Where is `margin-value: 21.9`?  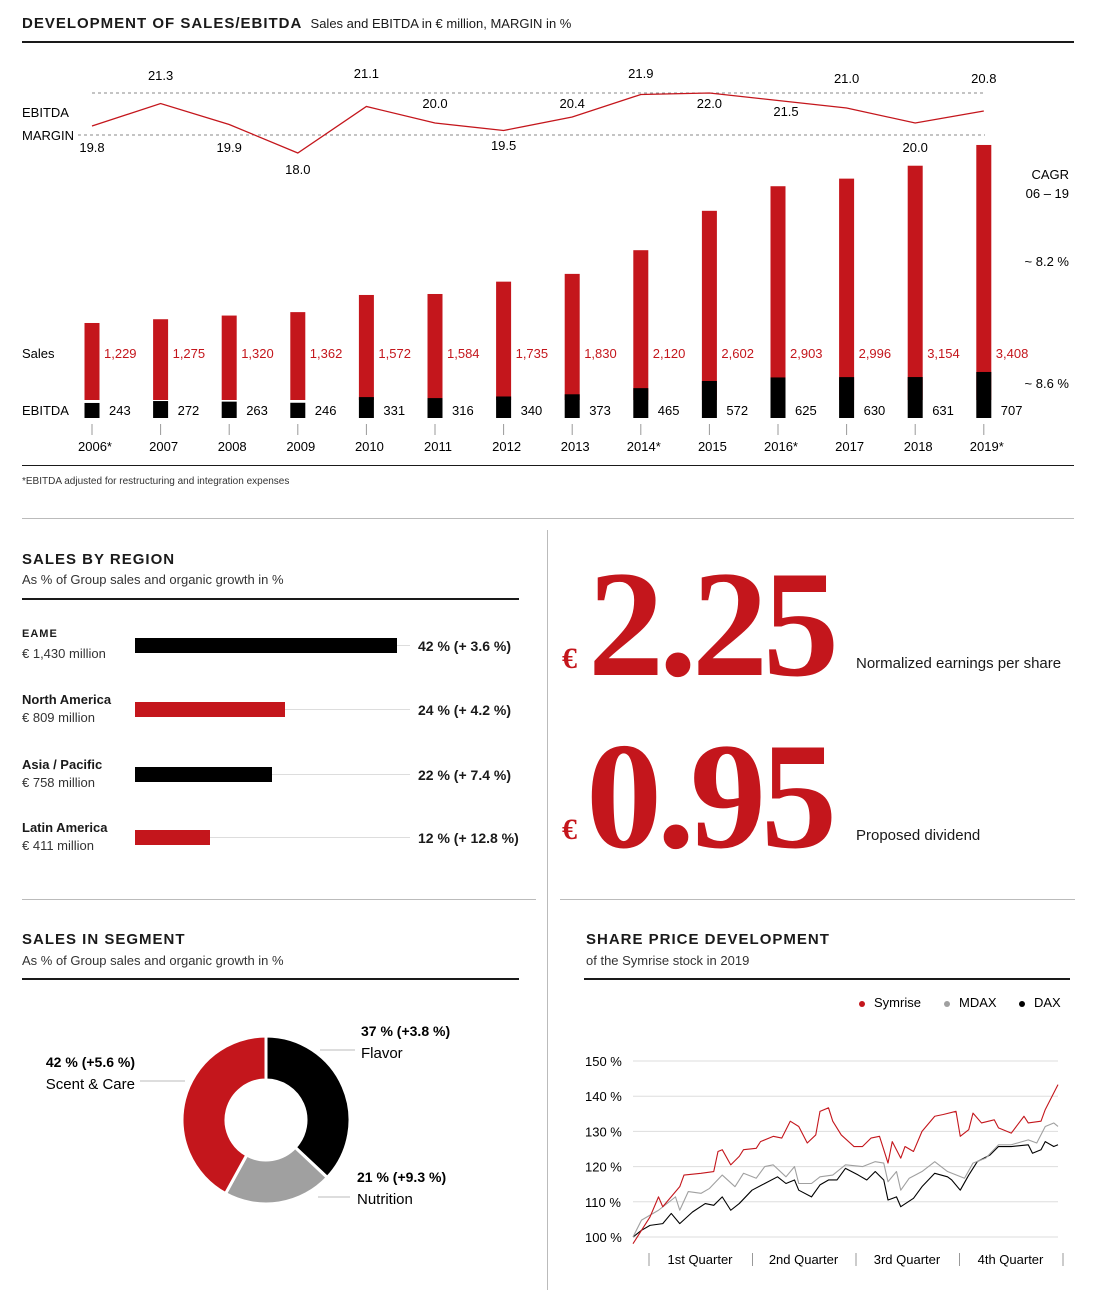
margin-value: 21.9 is located at coordinates (640, 73).